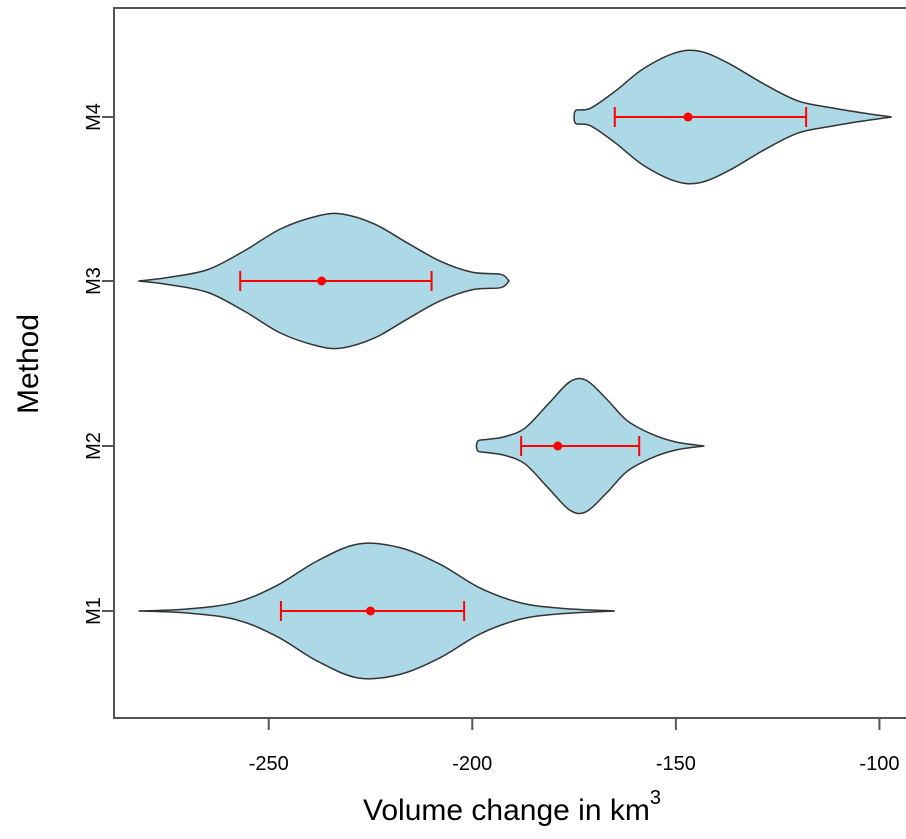 The height and width of the screenshot is (839, 906). Describe the element at coordinates (655, 798) in the screenshot. I see `x-axis-title-superscript: 3` at that location.